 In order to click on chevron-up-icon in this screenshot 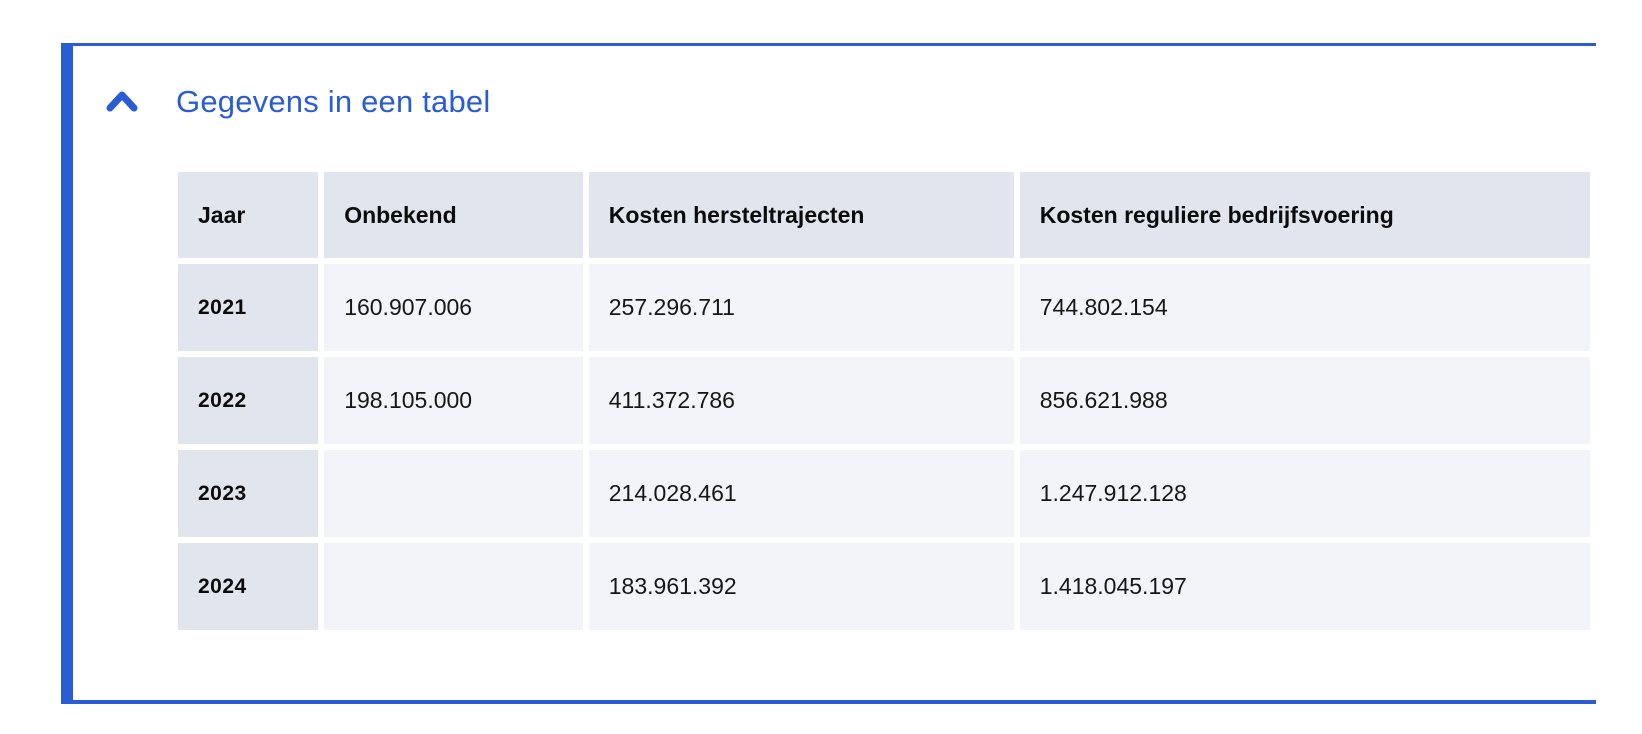, I will do `click(122, 102)`.